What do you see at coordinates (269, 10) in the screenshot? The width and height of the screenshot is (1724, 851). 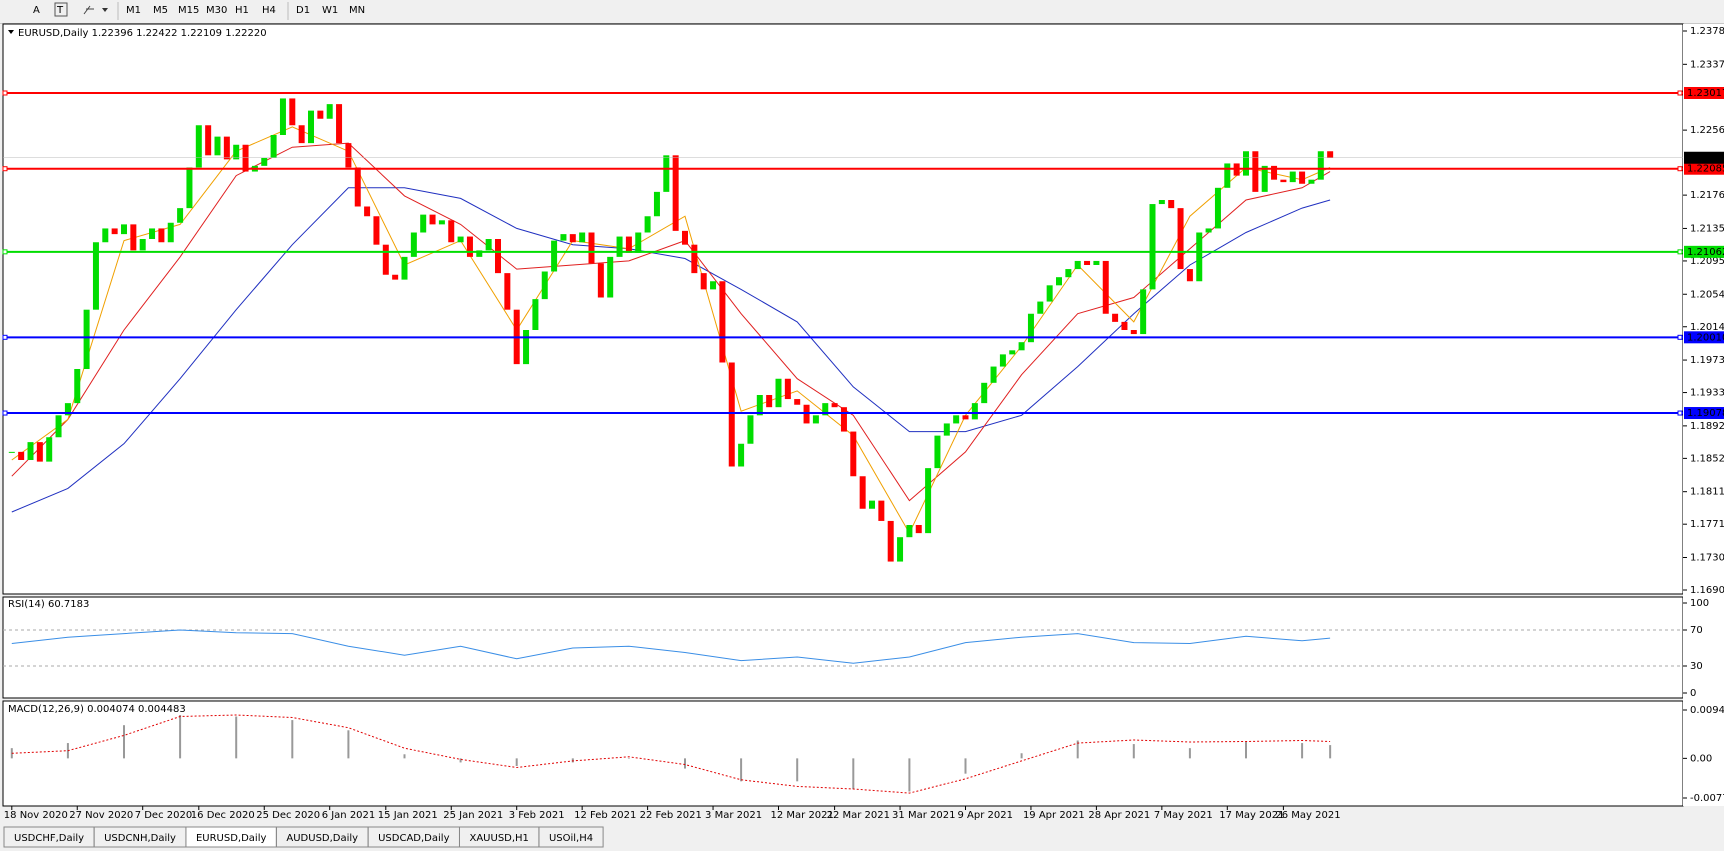 I see `timeframe-button: H4` at bounding box center [269, 10].